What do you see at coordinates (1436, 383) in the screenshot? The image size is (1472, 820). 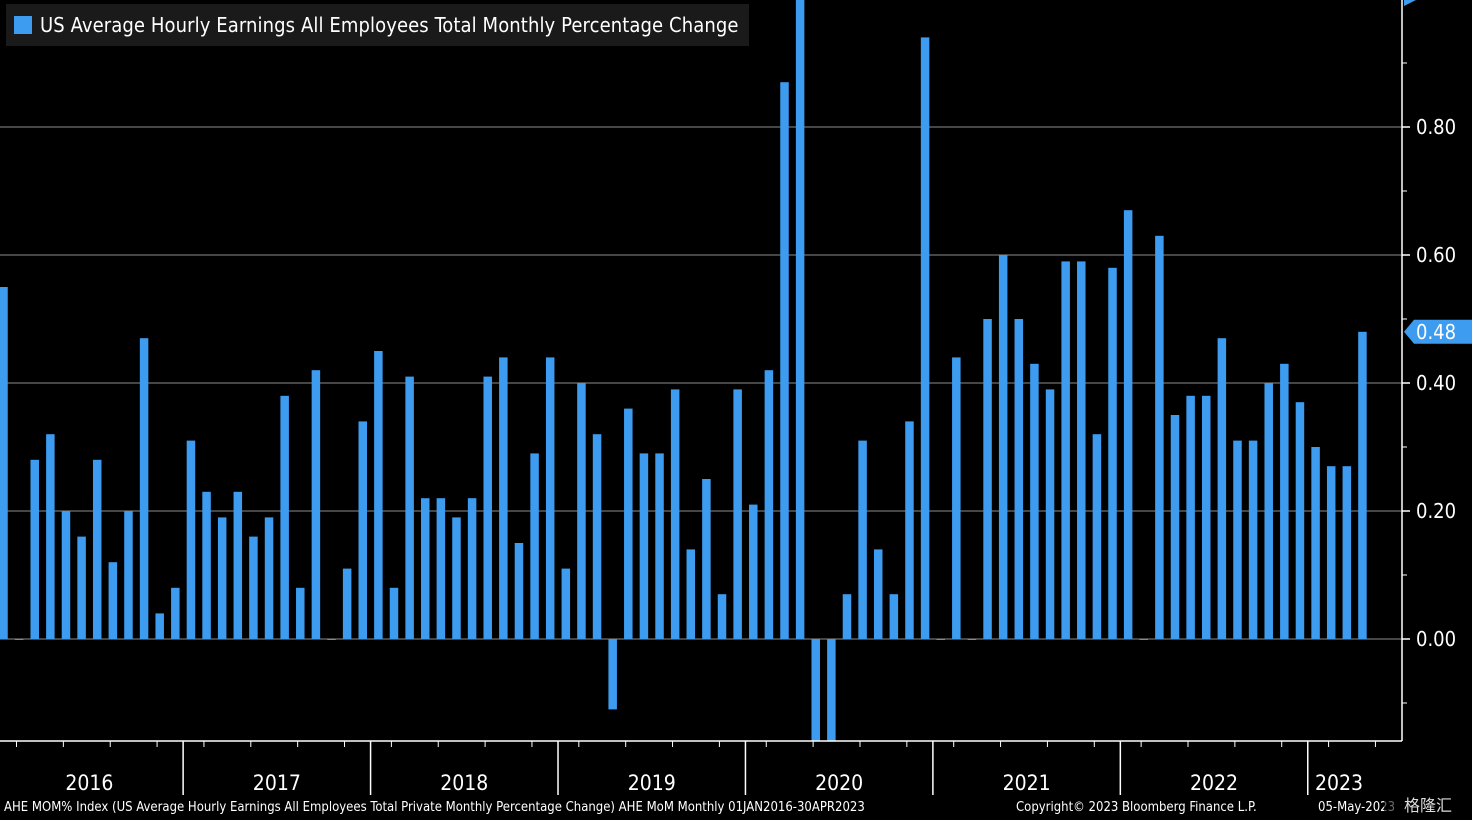 I see `y-tick-label: 0.40` at bounding box center [1436, 383].